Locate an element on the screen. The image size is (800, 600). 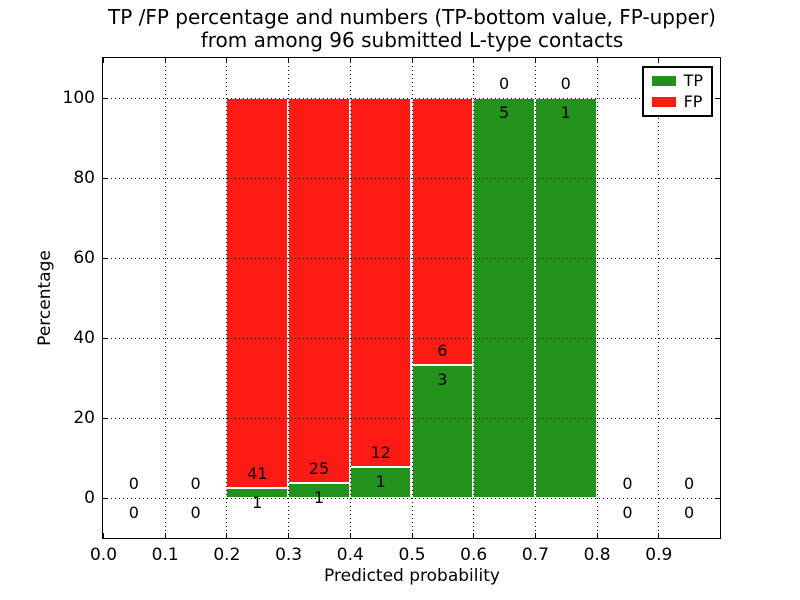
y-tick-label: 80 is located at coordinates (84, 178).